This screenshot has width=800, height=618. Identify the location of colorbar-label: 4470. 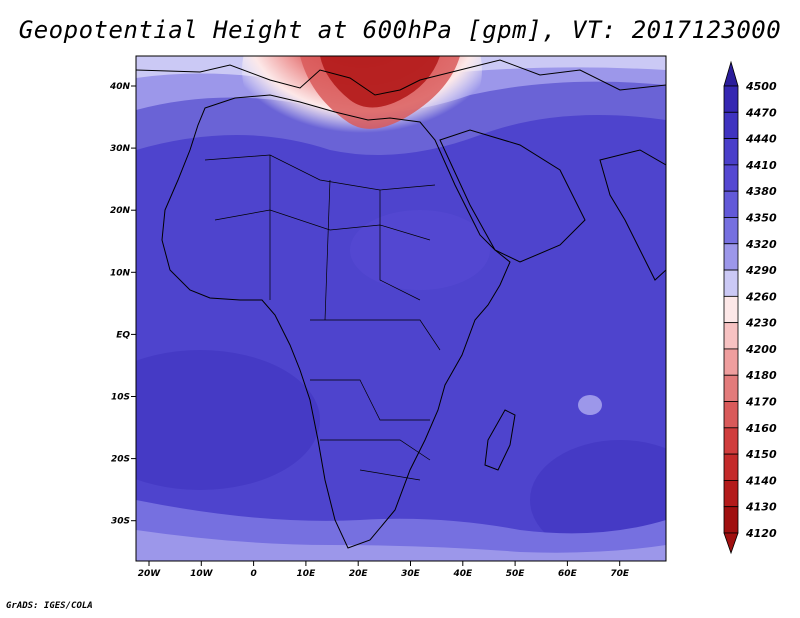
(761, 112).